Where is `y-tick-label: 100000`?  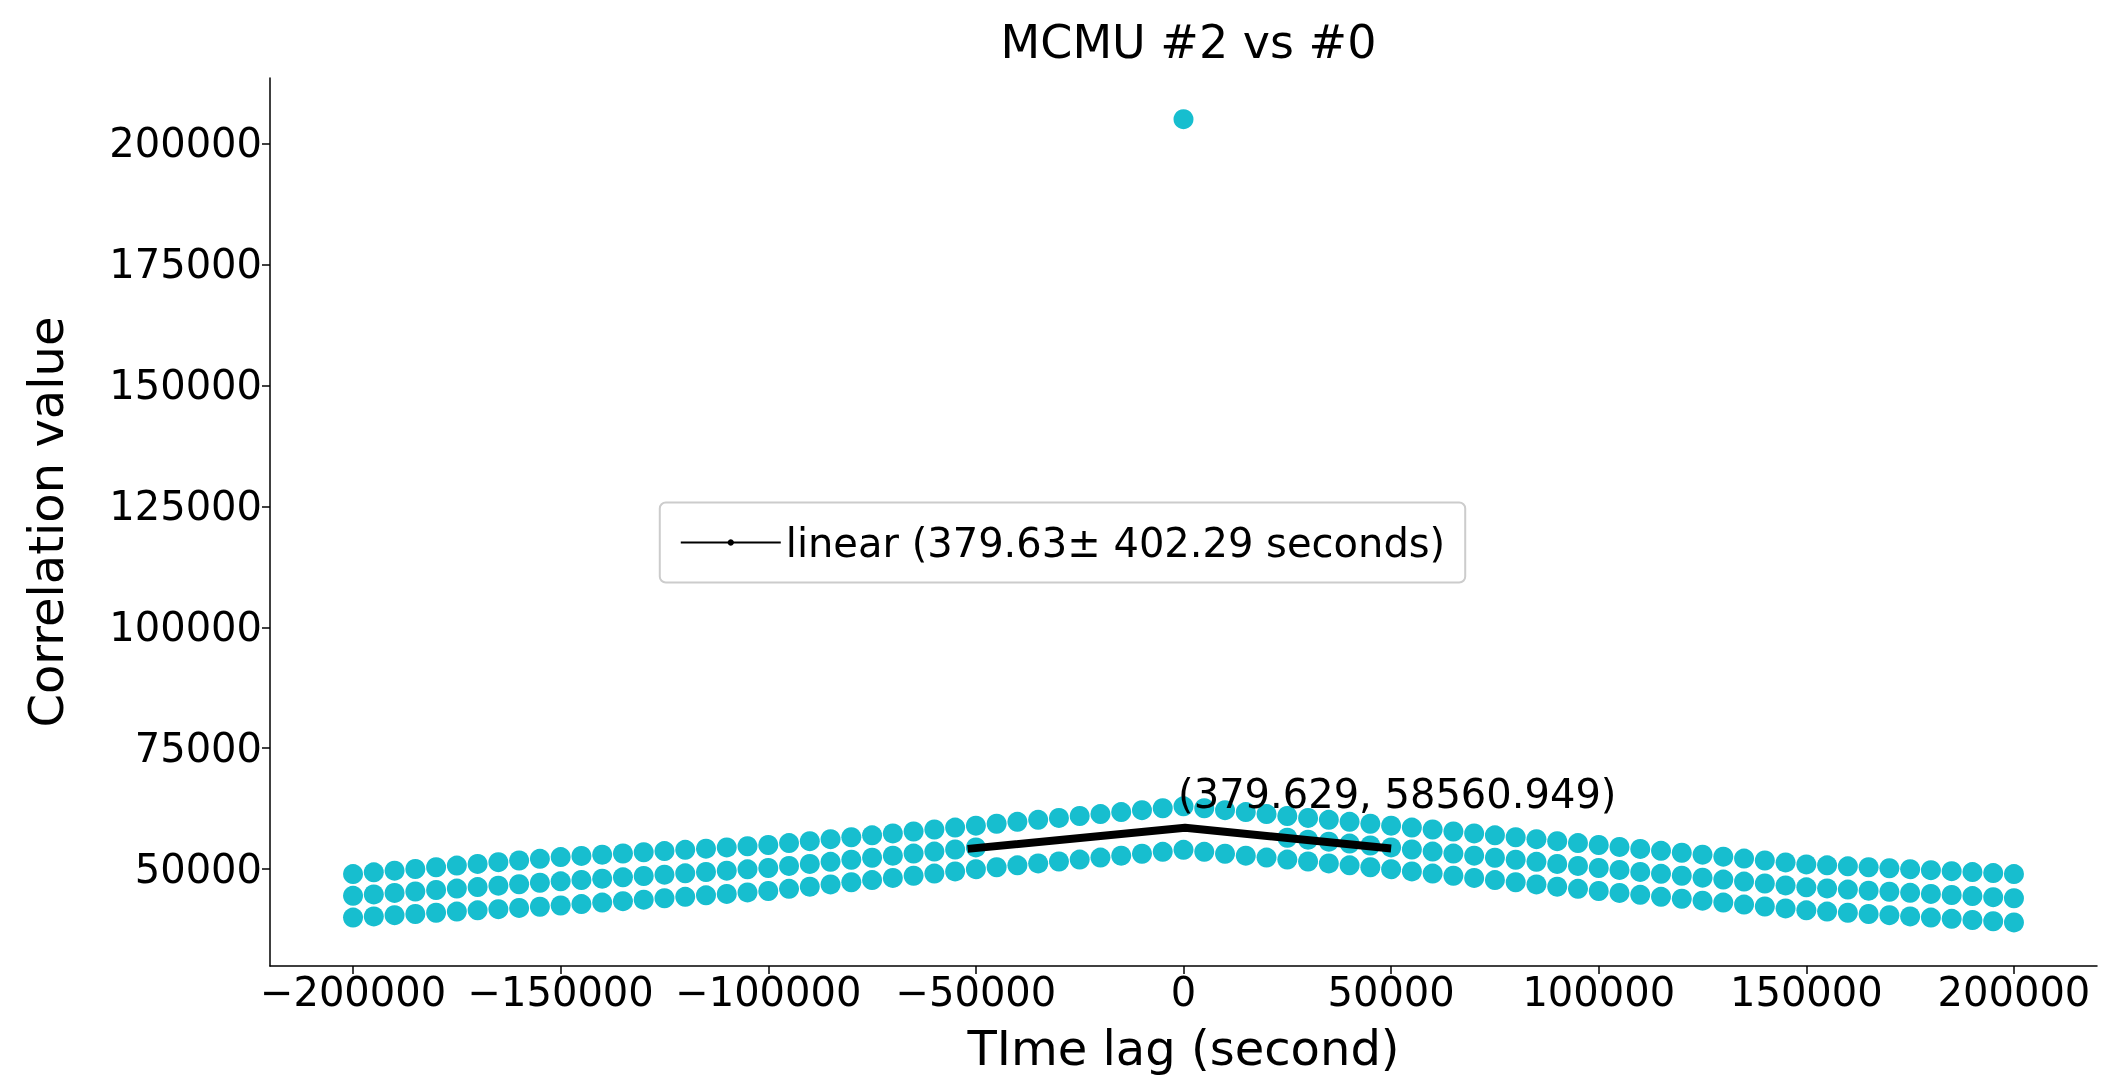
y-tick-label: 100000 is located at coordinates (185, 627).